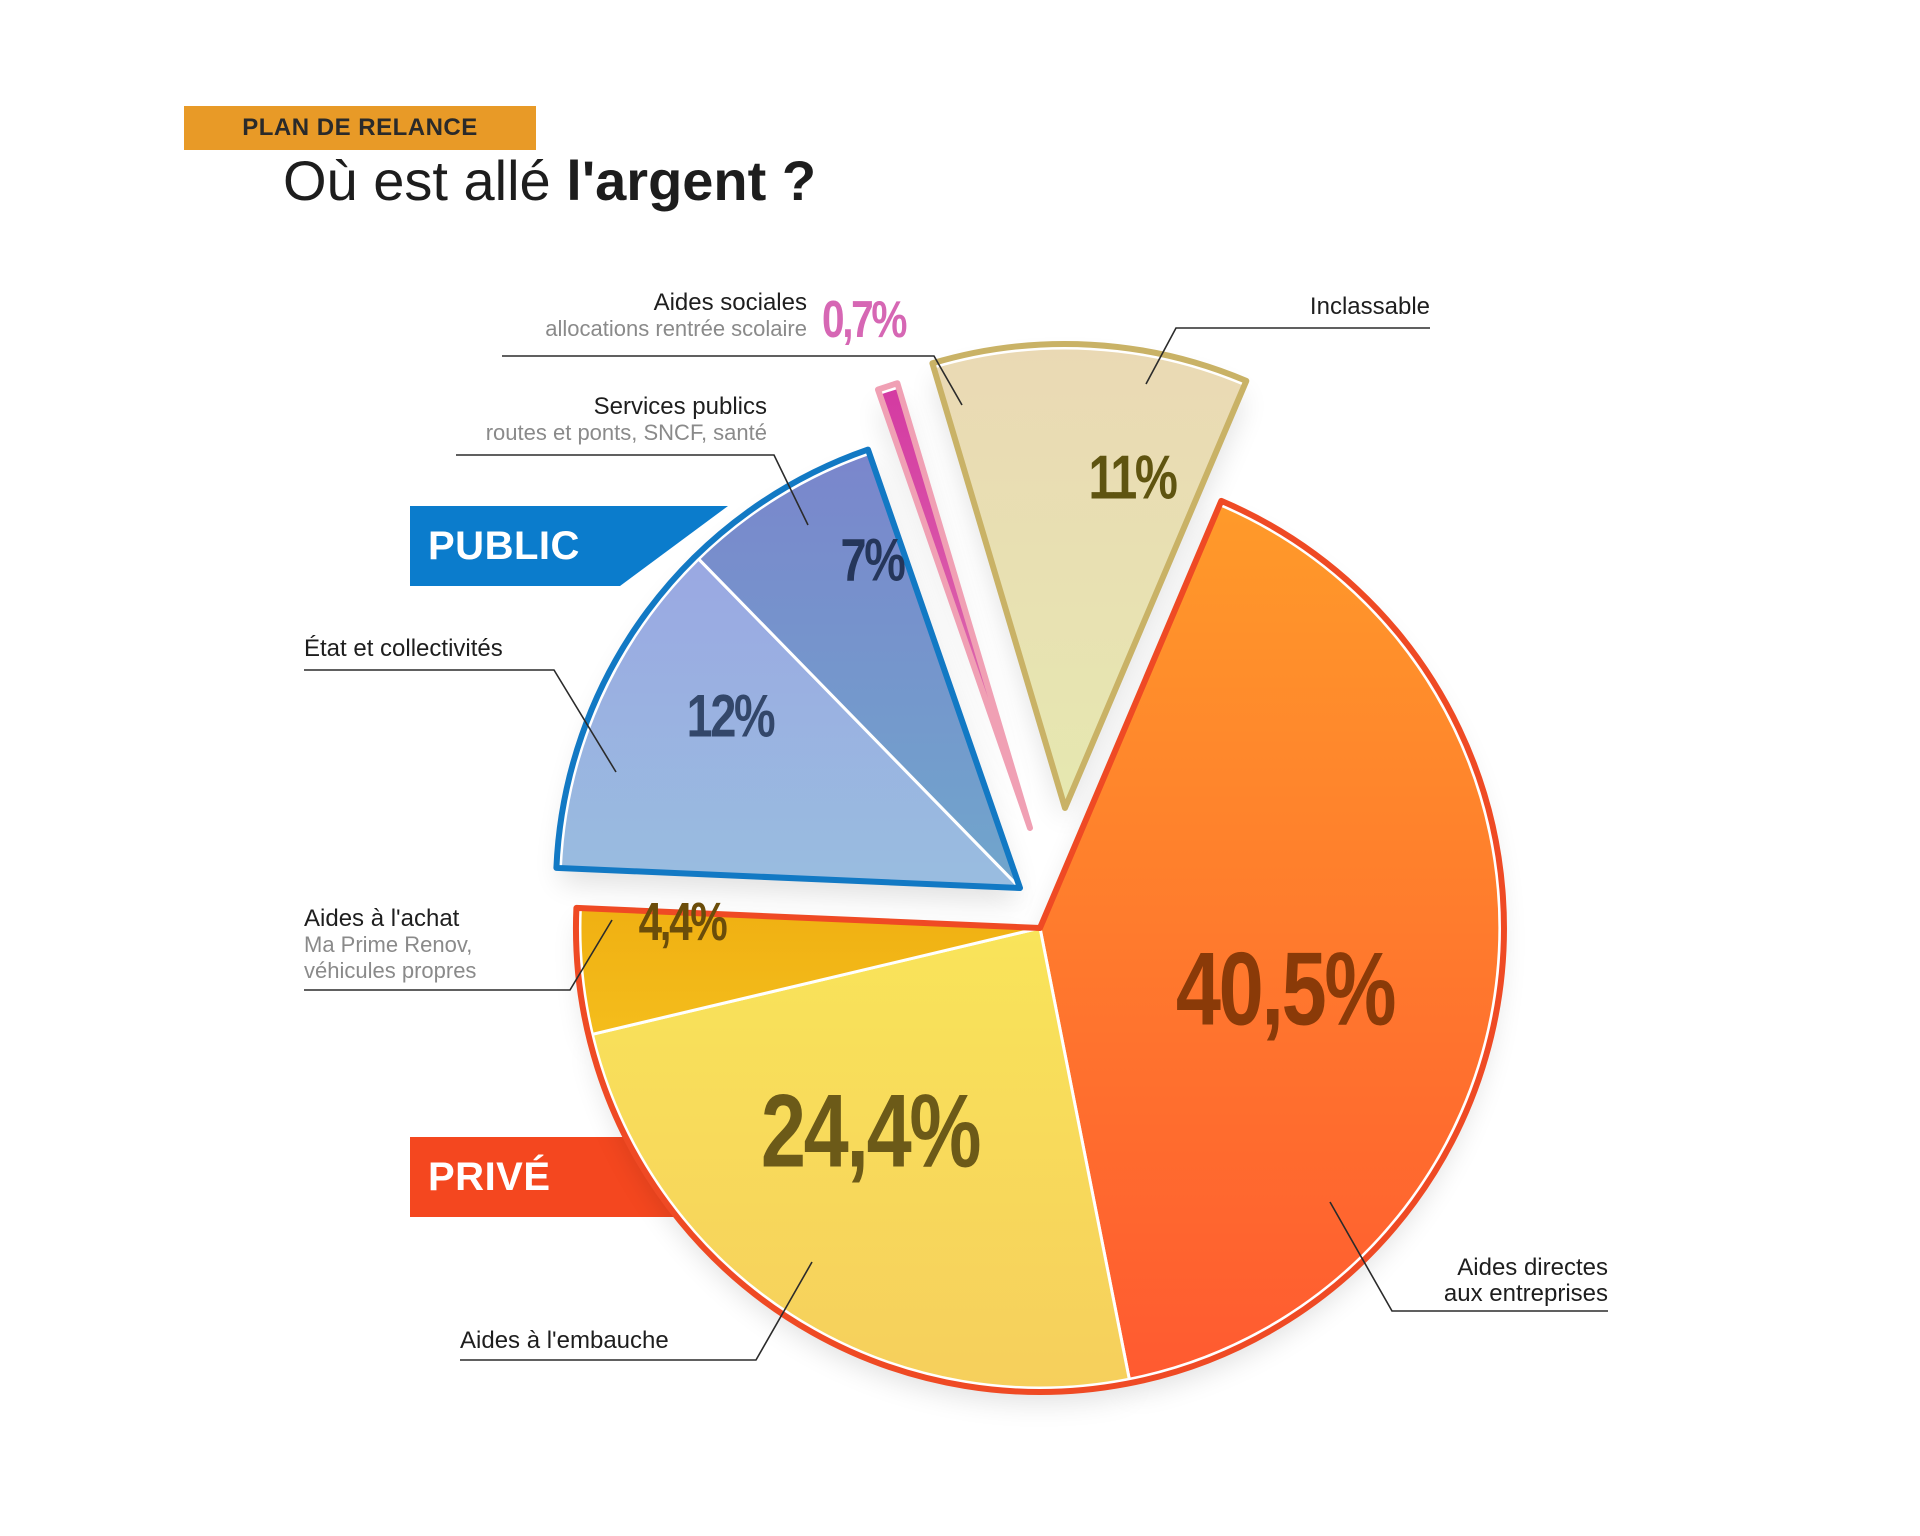  Describe the element at coordinates (732, 380) in the screenshot. I see `leader-line-aides-sociales` at that location.